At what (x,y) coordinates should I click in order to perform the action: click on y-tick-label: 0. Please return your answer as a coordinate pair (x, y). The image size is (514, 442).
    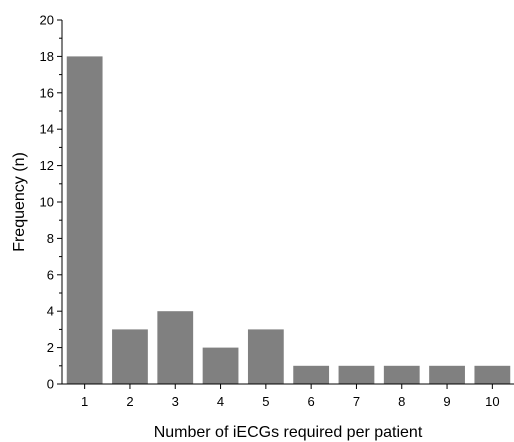
    Looking at the image, I should click on (50, 384).